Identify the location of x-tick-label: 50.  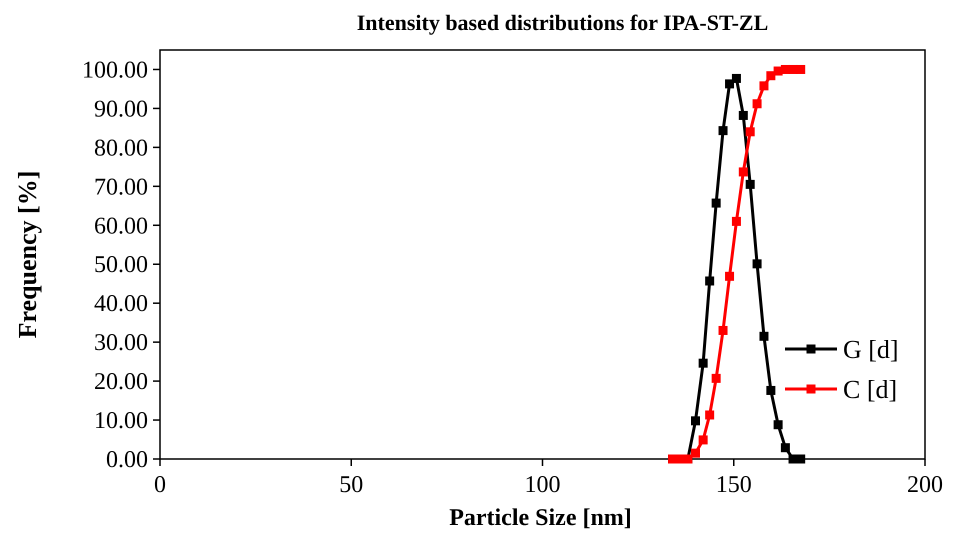
(351, 485).